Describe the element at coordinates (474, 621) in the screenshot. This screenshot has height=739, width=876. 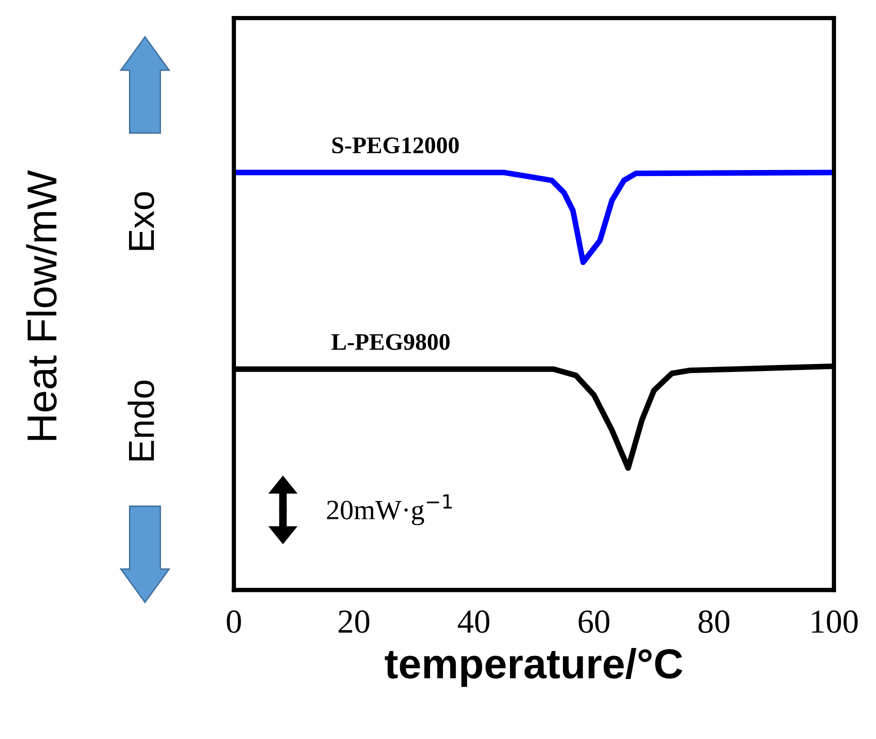
I see `x-tick-label: 40` at that location.